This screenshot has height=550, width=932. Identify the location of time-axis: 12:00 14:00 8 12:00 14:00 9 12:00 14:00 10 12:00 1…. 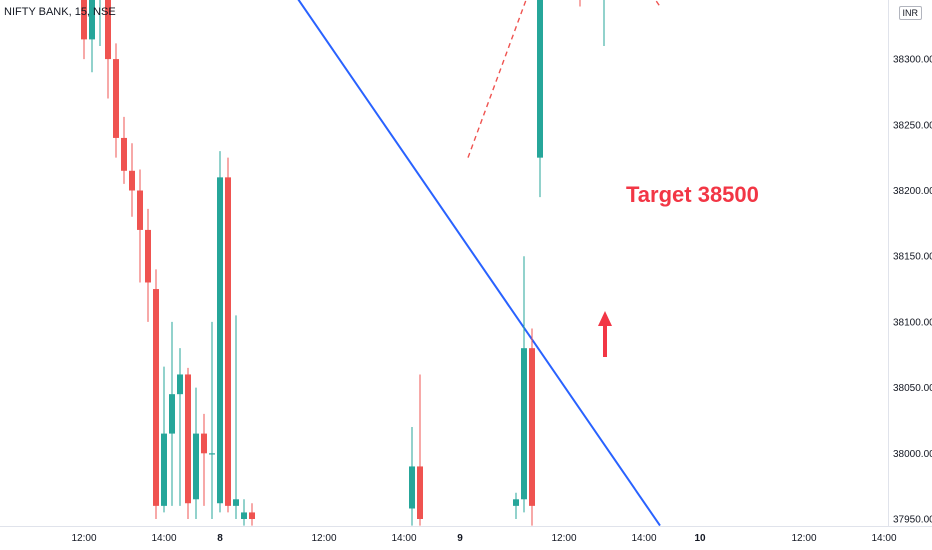
(466, 538).